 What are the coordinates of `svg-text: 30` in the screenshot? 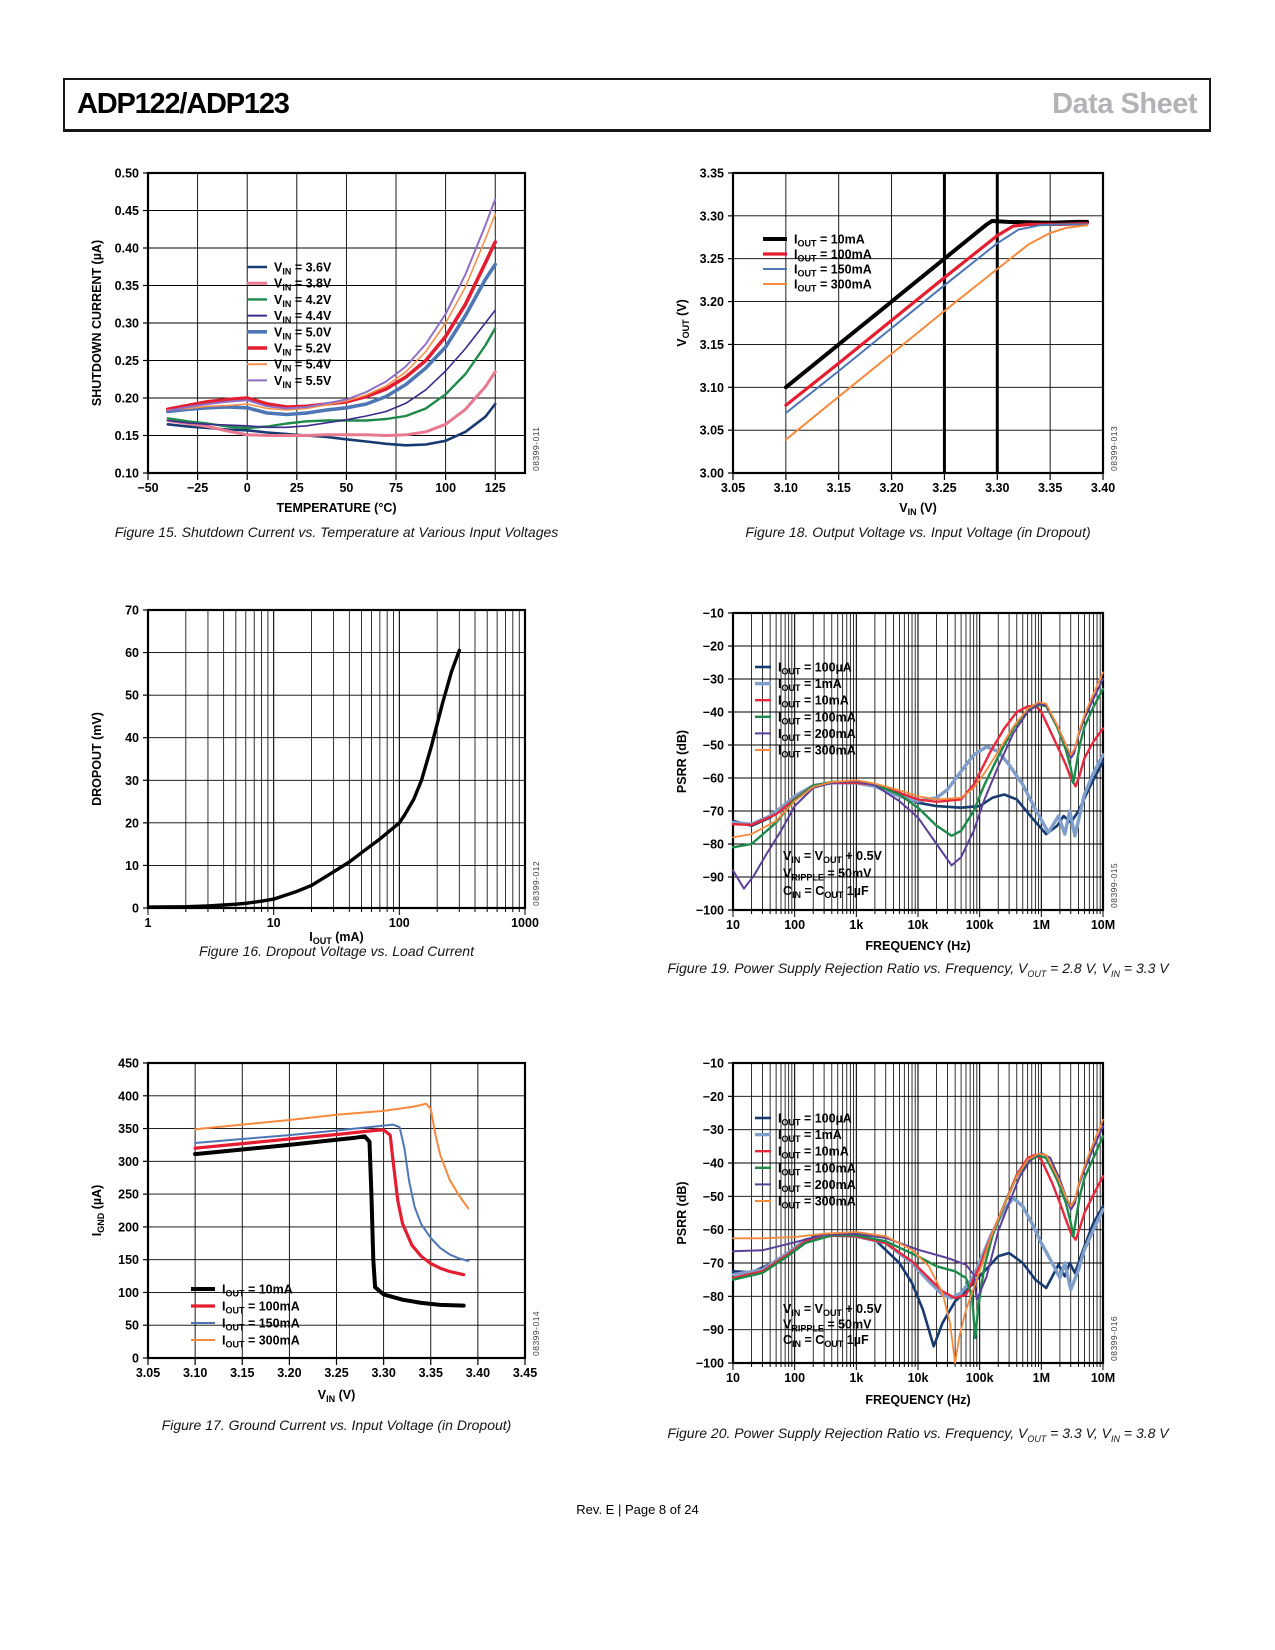 It's located at (132, 781).